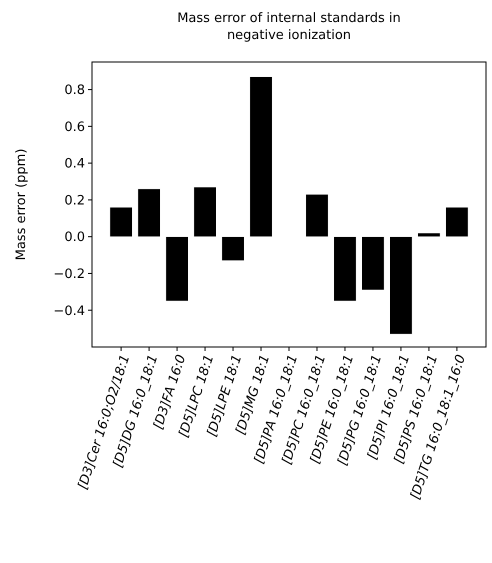 This screenshot has width=492, height=563. I want to click on y-tick-label: 0.0, so click(74, 238).